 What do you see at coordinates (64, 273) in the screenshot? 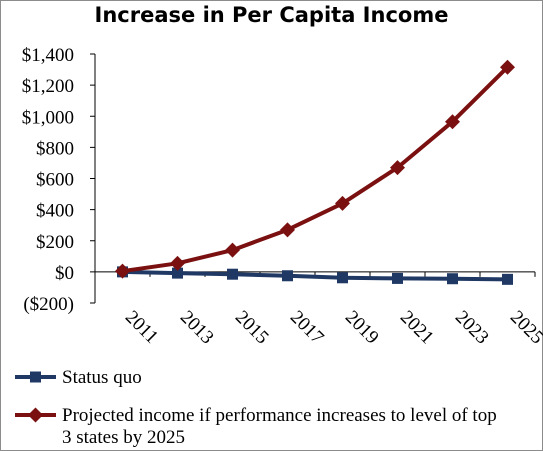
I see `y-tick-label: $0` at bounding box center [64, 273].